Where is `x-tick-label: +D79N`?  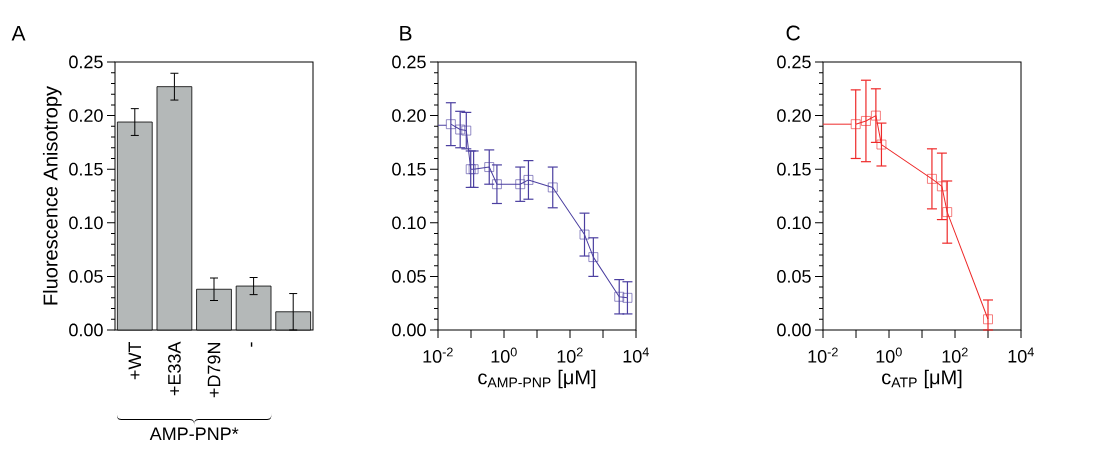
x-tick-label: +D79N is located at coordinates (214, 370).